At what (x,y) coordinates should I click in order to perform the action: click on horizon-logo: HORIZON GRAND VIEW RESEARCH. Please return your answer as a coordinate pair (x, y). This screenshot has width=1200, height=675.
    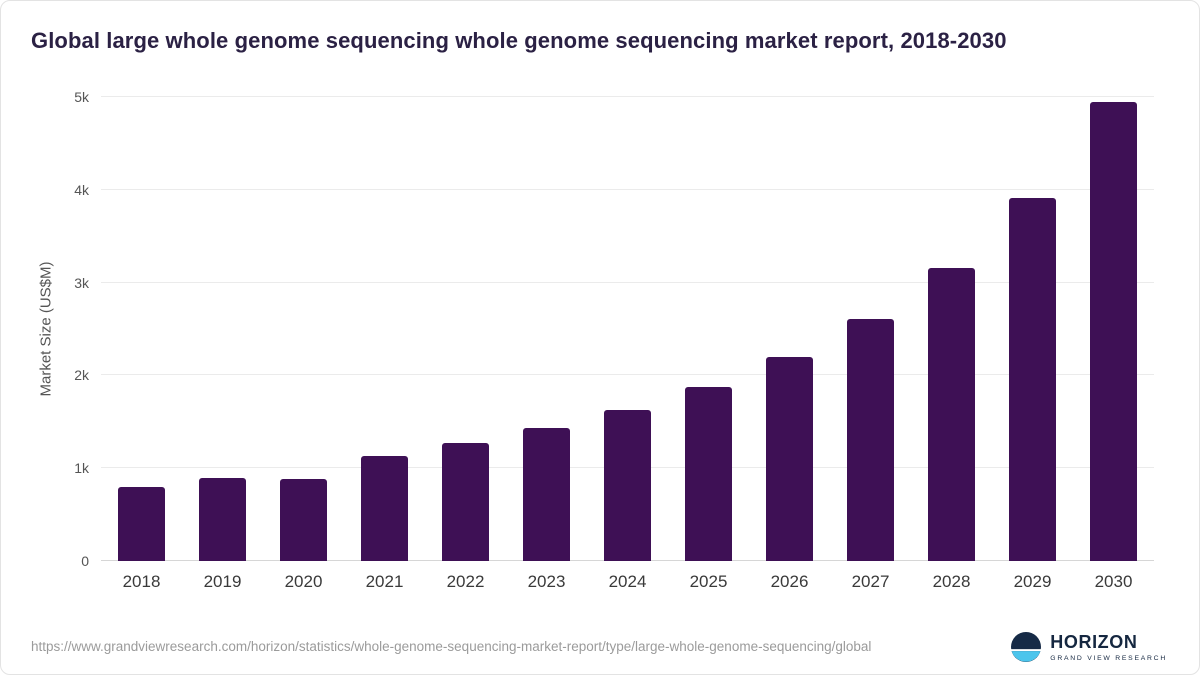
    Looking at the image, I should click on (1089, 647).